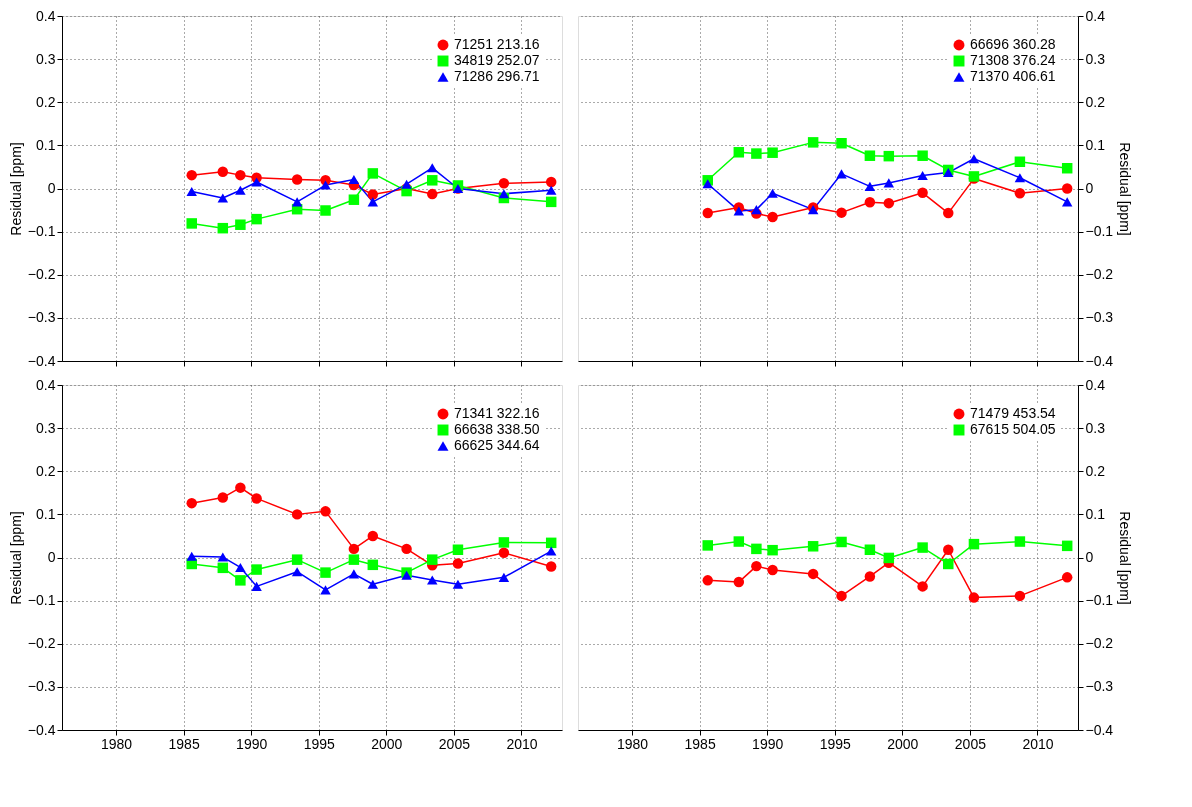 Image resolution: width=1192 pixels, height=807 pixels. Describe the element at coordinates (454, 743) in the screenshot. I see `x-tick-label: 2005` at that location.